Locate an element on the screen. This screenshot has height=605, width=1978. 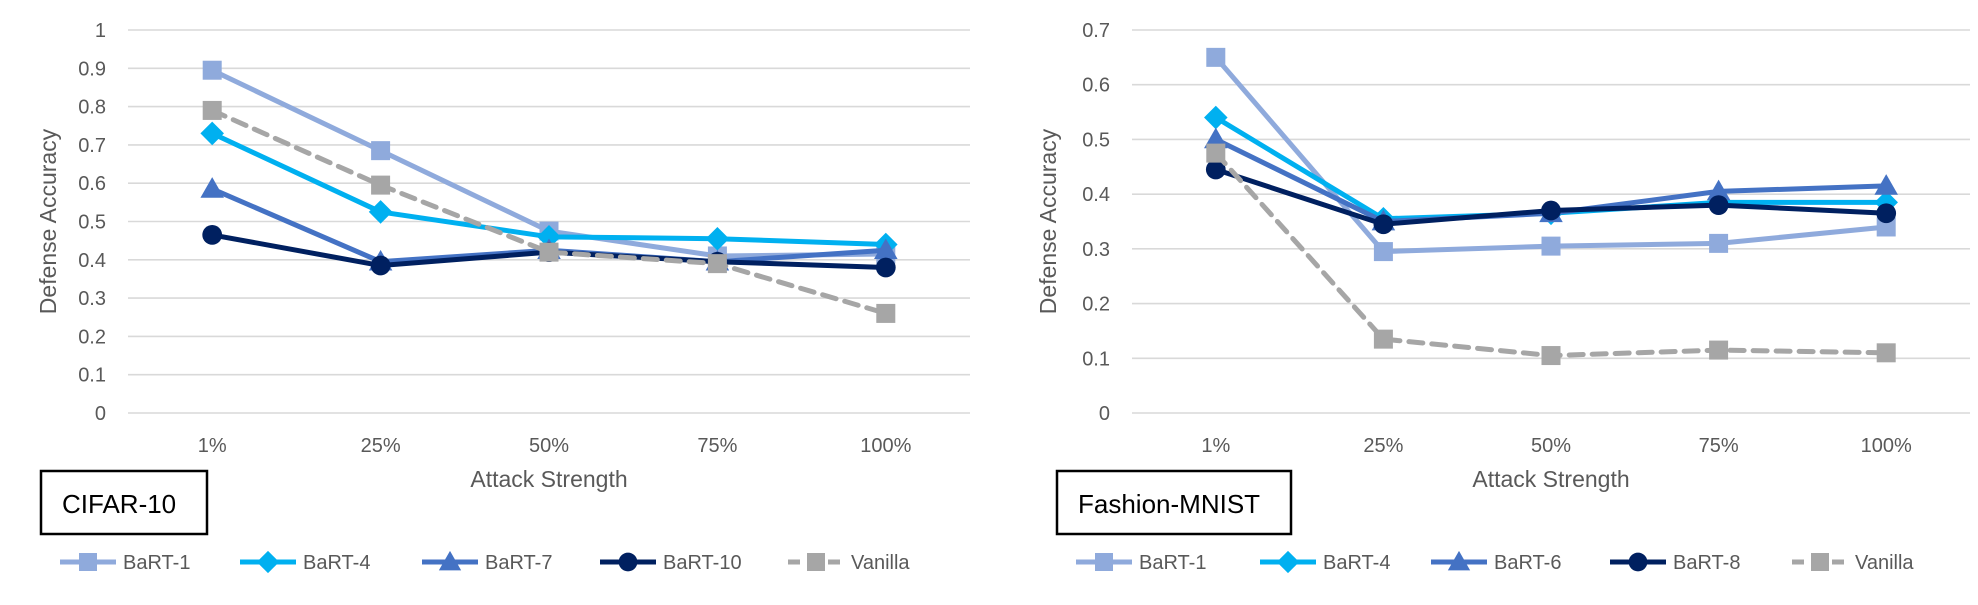
legend-label: BaRT-8 is located at coordinates (1706, 563).